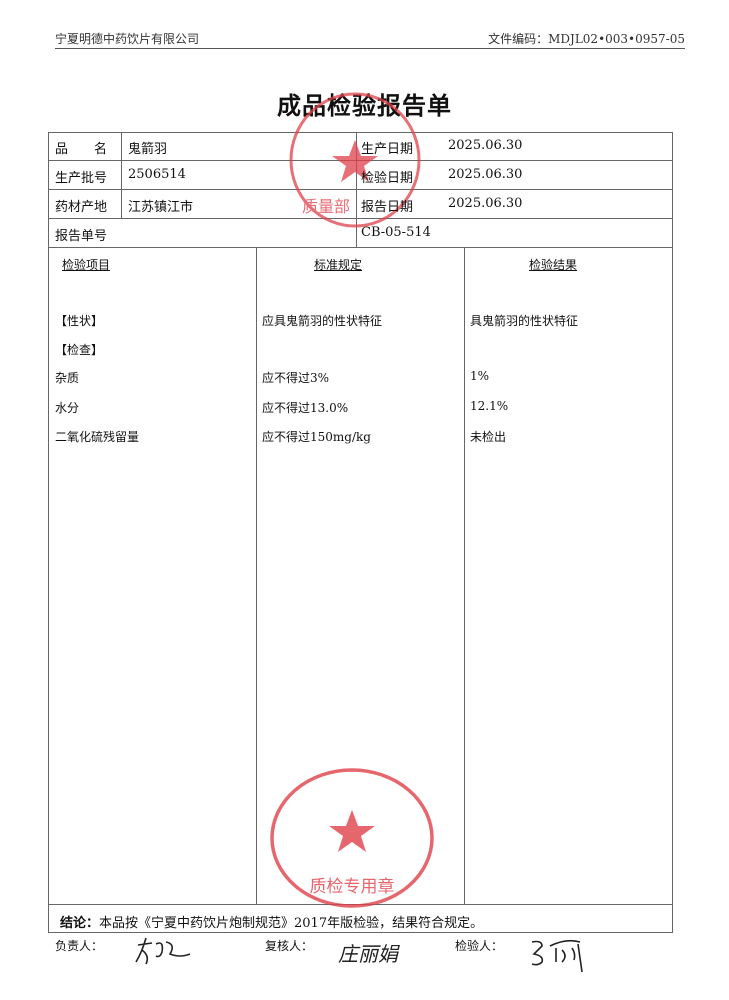 Image resolution: width=729 pixels, height=1000 pixels. I want to click on report-no-value: CB-05-514, so click(396, 232).